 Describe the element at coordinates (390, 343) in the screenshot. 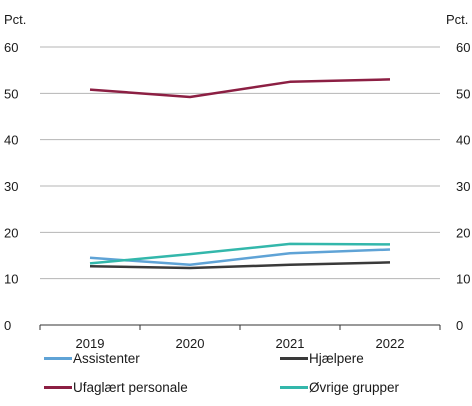

I see `x-tick-label-2022: 2022` at that location.